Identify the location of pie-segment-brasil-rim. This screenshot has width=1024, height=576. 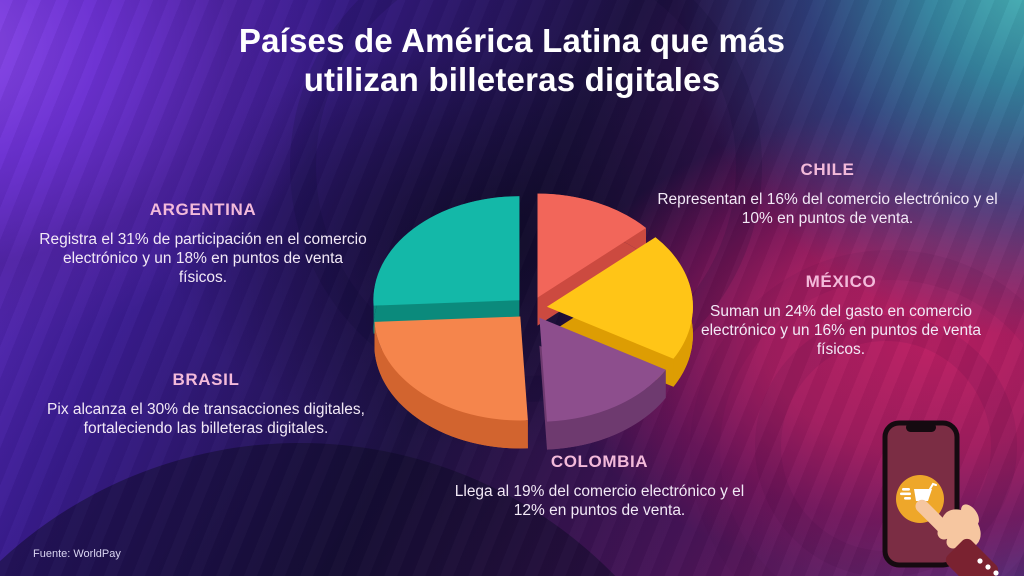
(451, 385).